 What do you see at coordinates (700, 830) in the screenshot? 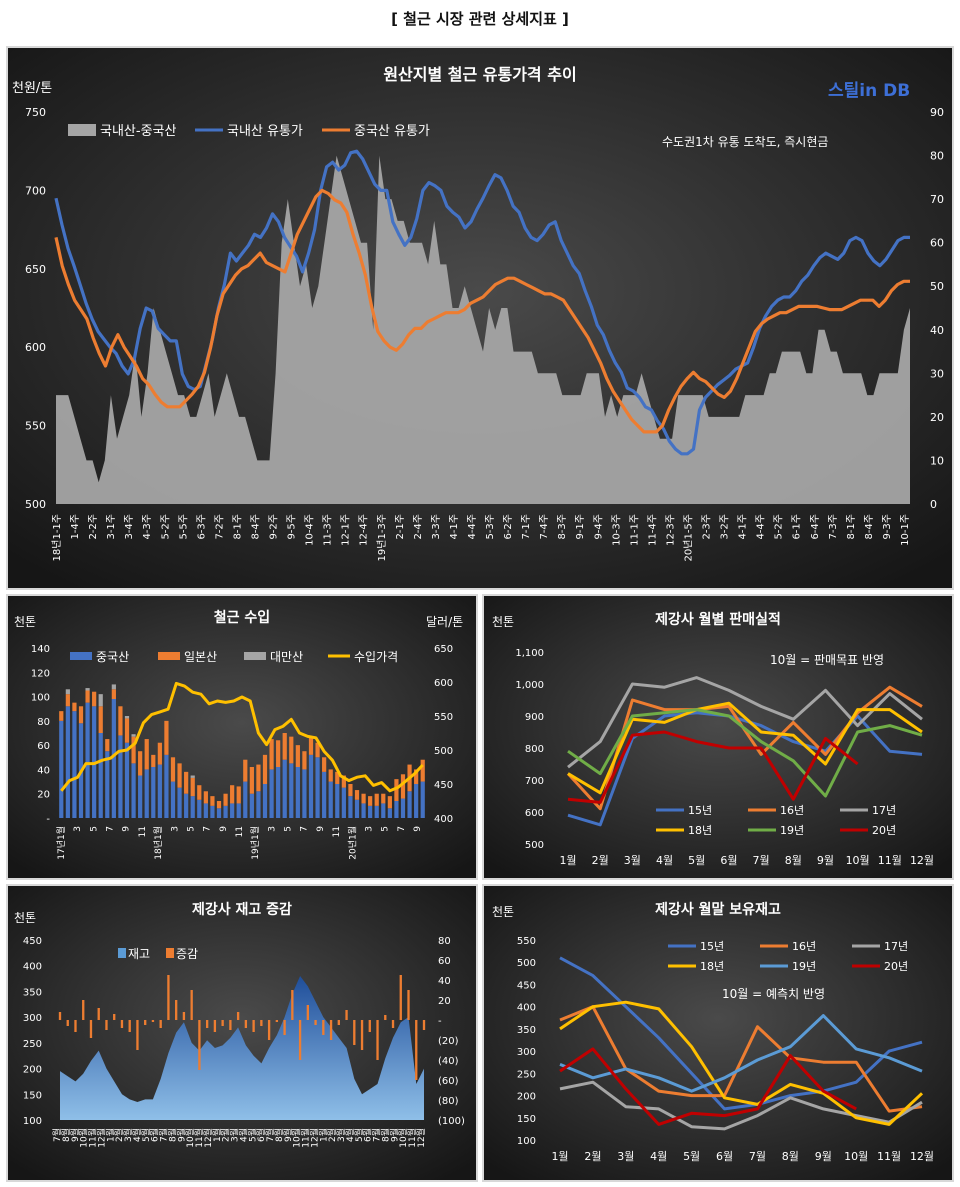
I see `legend-label: 18년` at bounding box center [700, 830].